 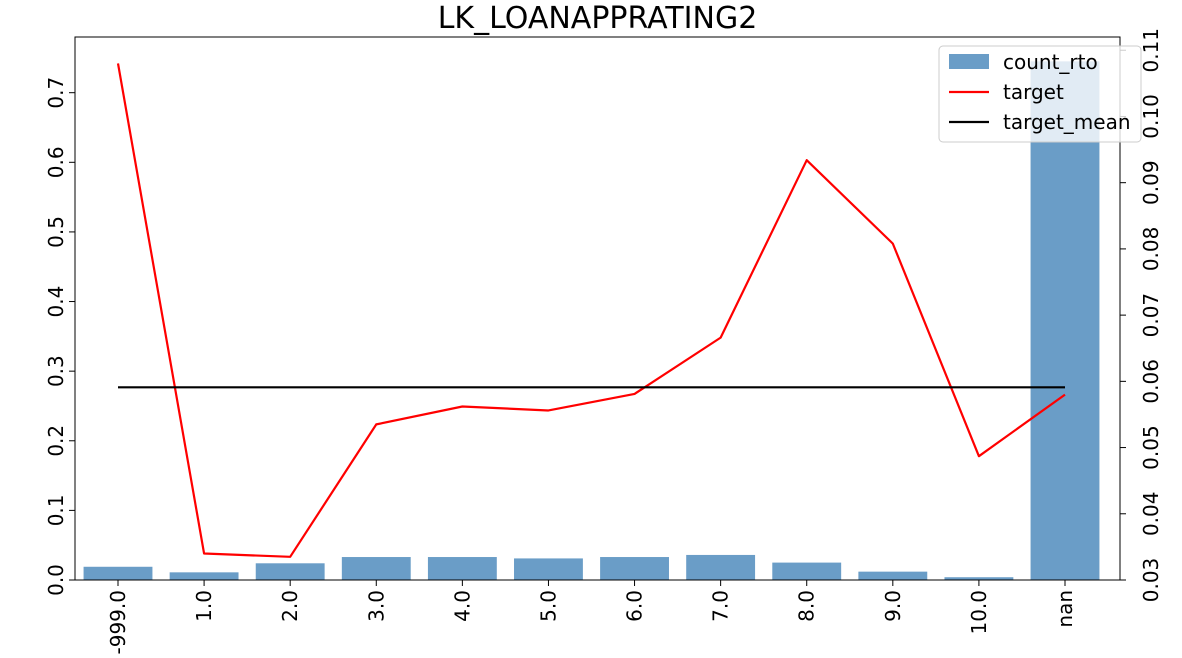 What do you see at coordinates (721, 606) in the screenshot?
I see `x-tick-label-7: 7.0` at bounding box center [721, 606].